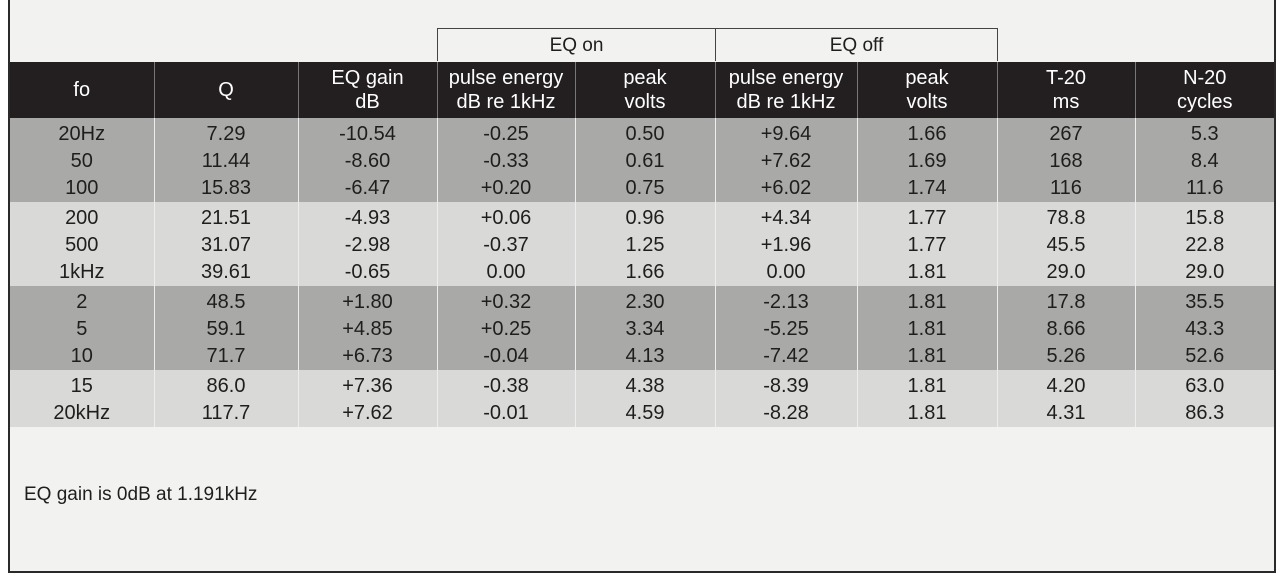 The width and height of the screenshot is (1282, 588). What do you see at coordinates (1204, 133) in the screenshot?
I see `table-cell: 5.3` at bounding box center [1204, 133].